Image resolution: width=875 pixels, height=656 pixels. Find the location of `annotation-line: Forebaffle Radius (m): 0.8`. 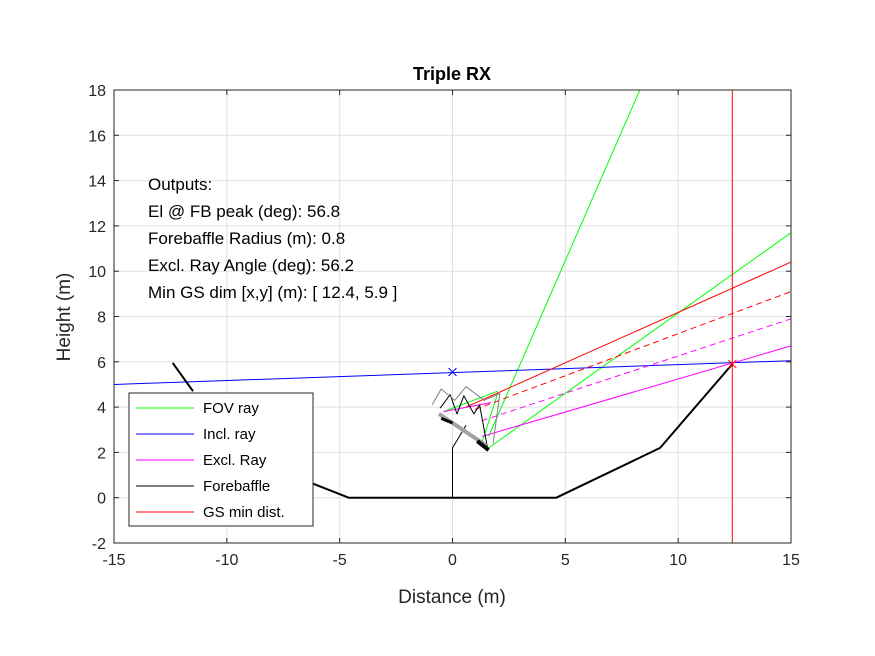

annotation-line: Forebaffle Radius (m): 0.8 is located at coordinates (246, 238).